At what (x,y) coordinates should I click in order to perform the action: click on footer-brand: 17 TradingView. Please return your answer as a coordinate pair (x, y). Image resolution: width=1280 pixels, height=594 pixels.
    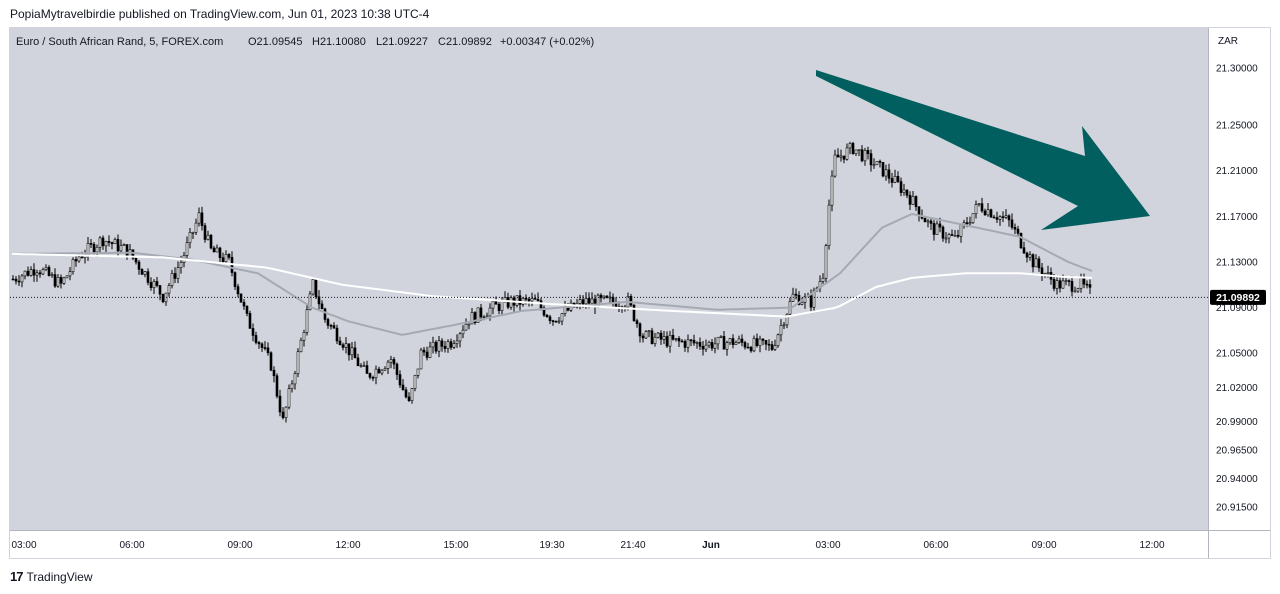
    Looking at the image, I should click on (51, 576).